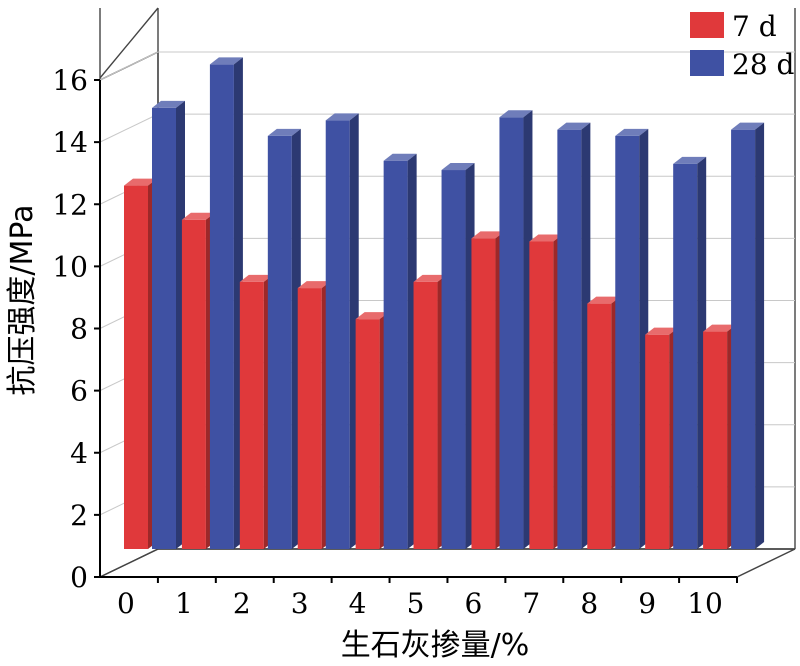 The height and width of the screenshot is (666, 800). I want to click on x-tick-label: 3, so click(300, 603).